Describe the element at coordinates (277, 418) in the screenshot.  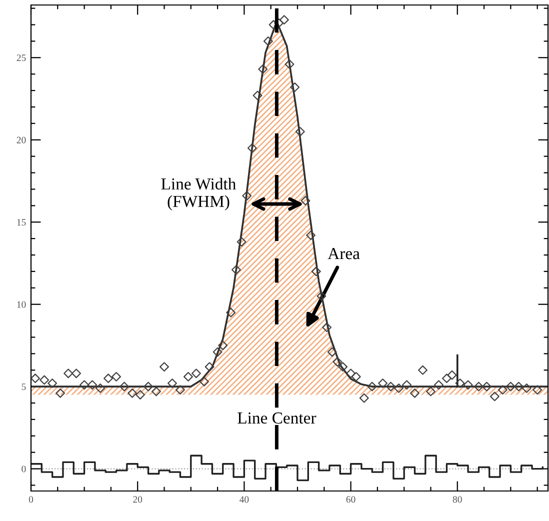
I see `ref-line-label: Line Center` at that location.